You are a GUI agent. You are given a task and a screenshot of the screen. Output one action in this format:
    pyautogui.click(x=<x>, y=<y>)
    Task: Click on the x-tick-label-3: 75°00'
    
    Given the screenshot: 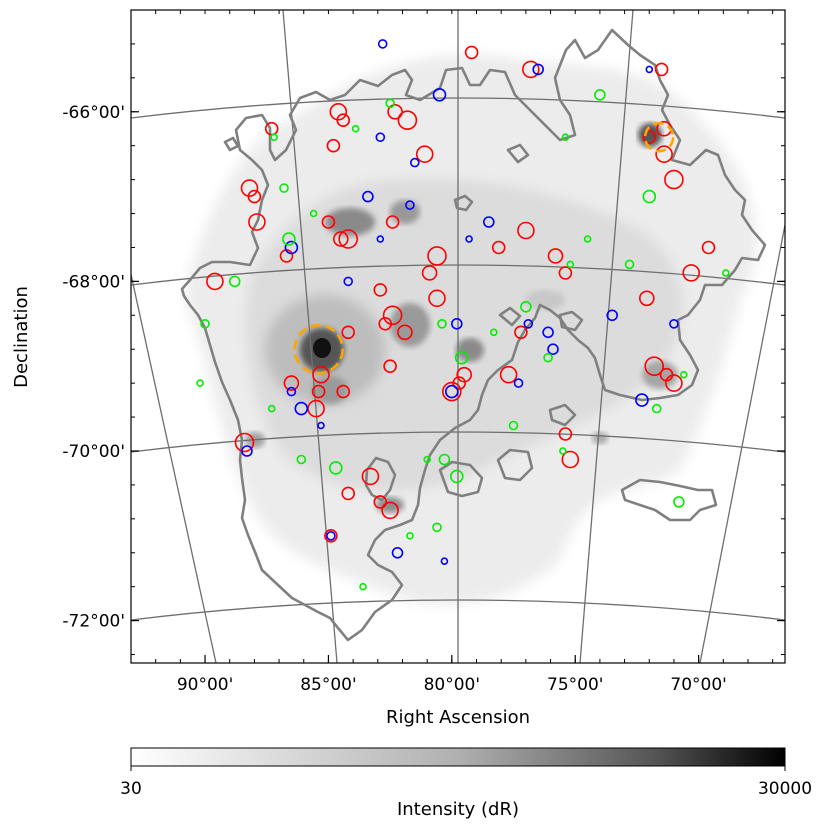 What is the action you would take?
    pyautogui.click(x=575, y=685)
    